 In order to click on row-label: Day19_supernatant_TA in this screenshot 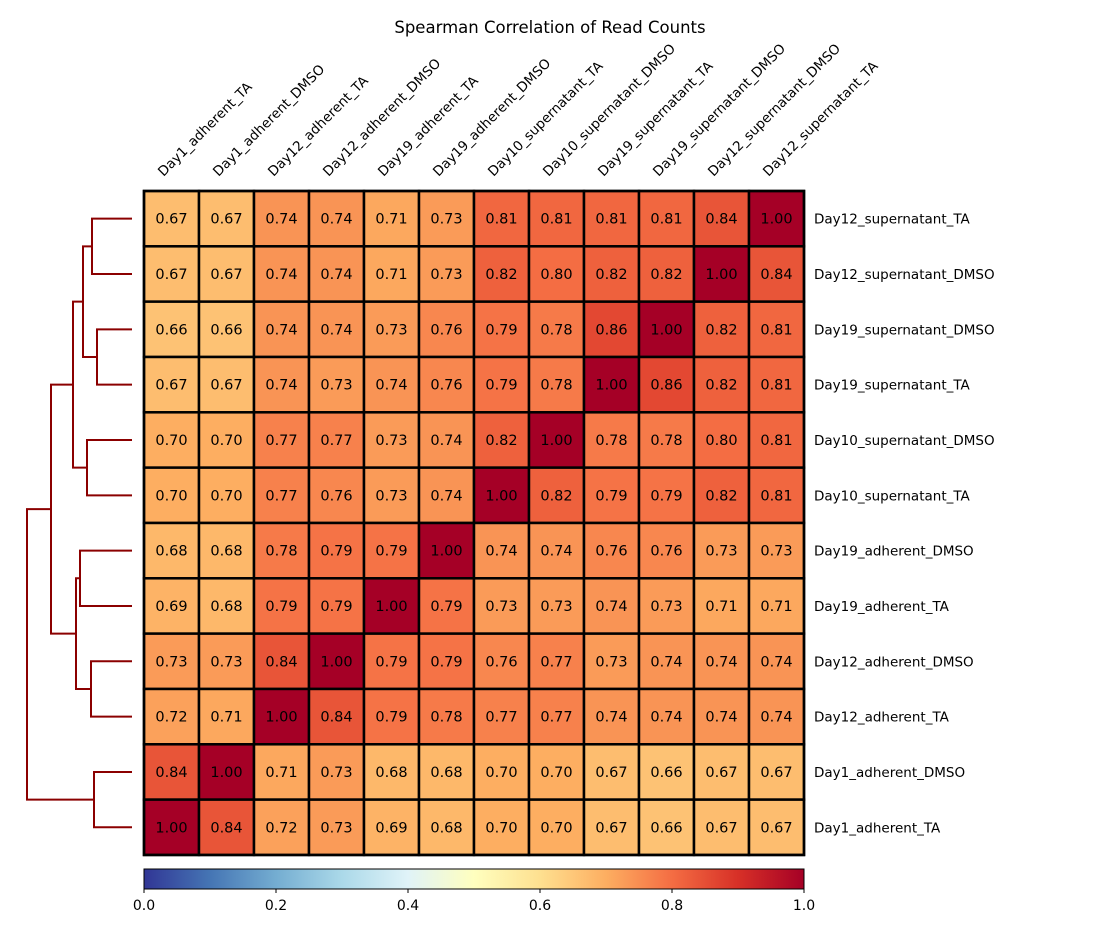, I will do `click(892, 386)`.